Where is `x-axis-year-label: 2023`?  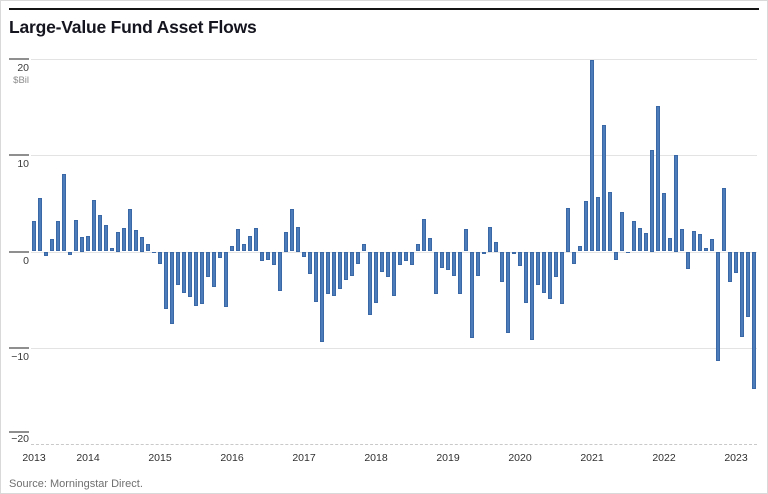 x-axis-year-label: 2023 is located at coordinates (736, 458).